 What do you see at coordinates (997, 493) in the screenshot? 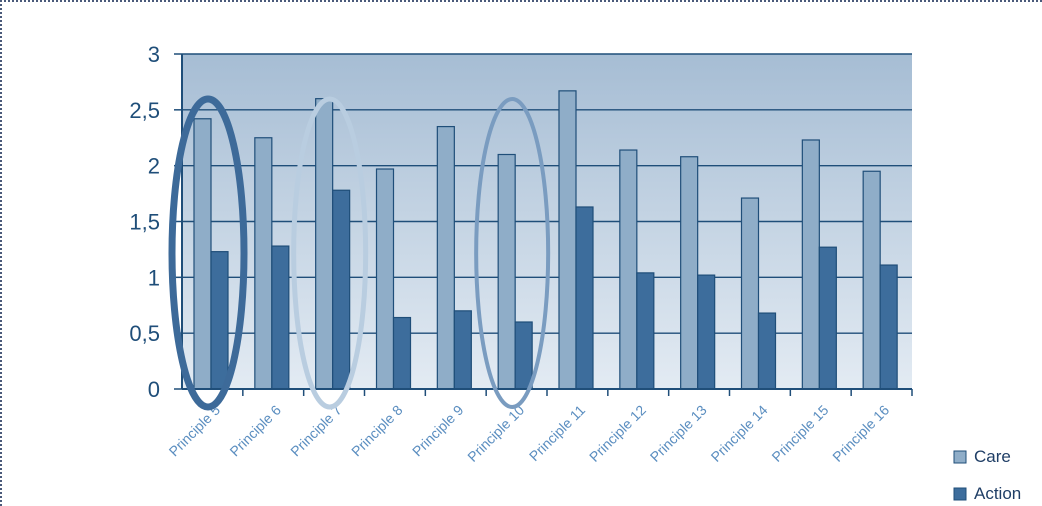
I see `legend-label-action: Action` at bounding box center [997, 493].